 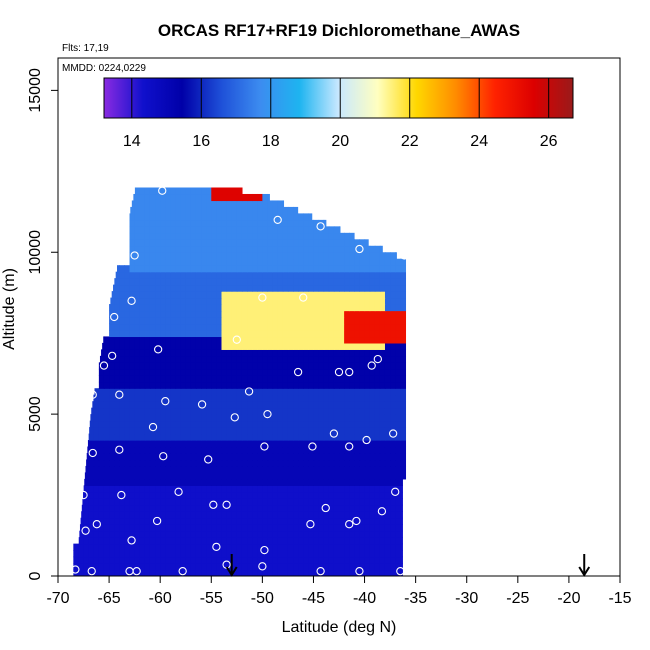 What do you see at coordinates (377, 359) in the screenshot?
I see `sample-point` at bounding box center [377, 359].